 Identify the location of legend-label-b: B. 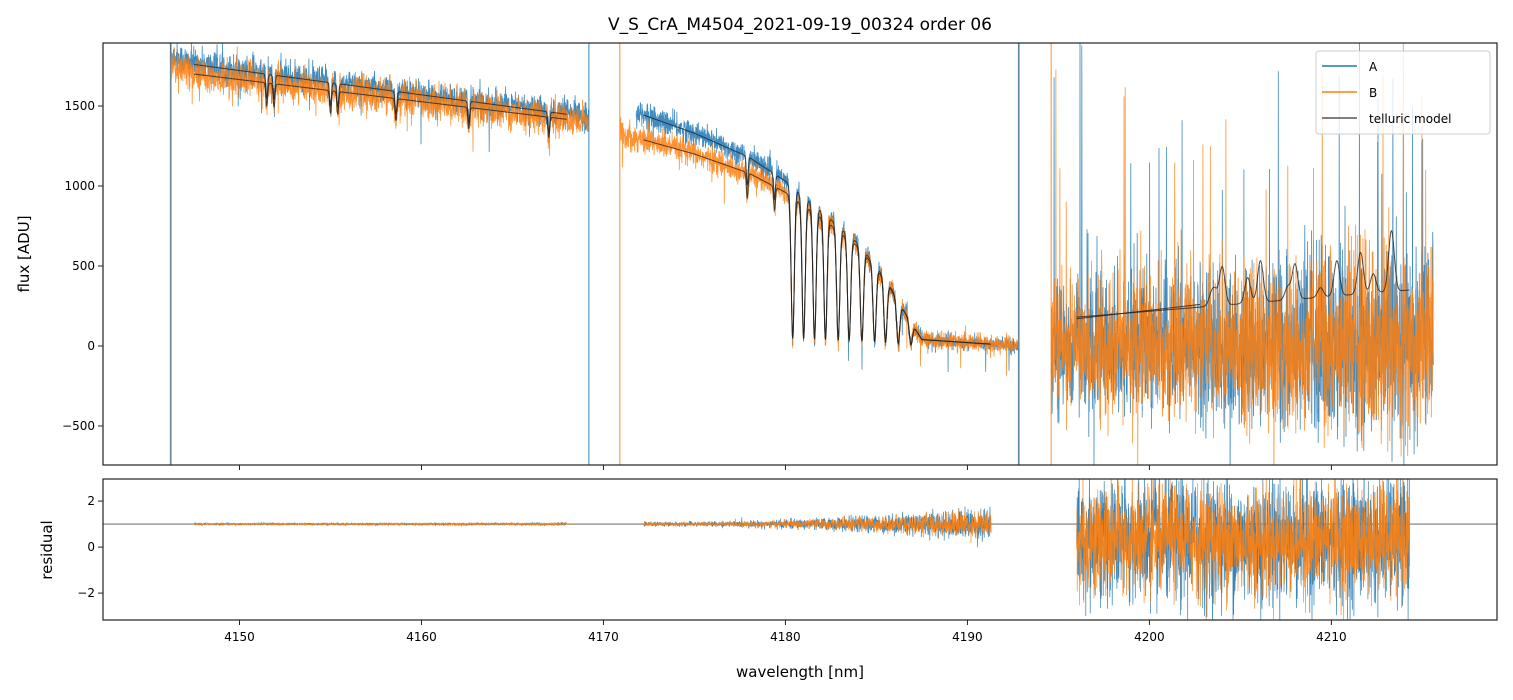
(1373, 93).